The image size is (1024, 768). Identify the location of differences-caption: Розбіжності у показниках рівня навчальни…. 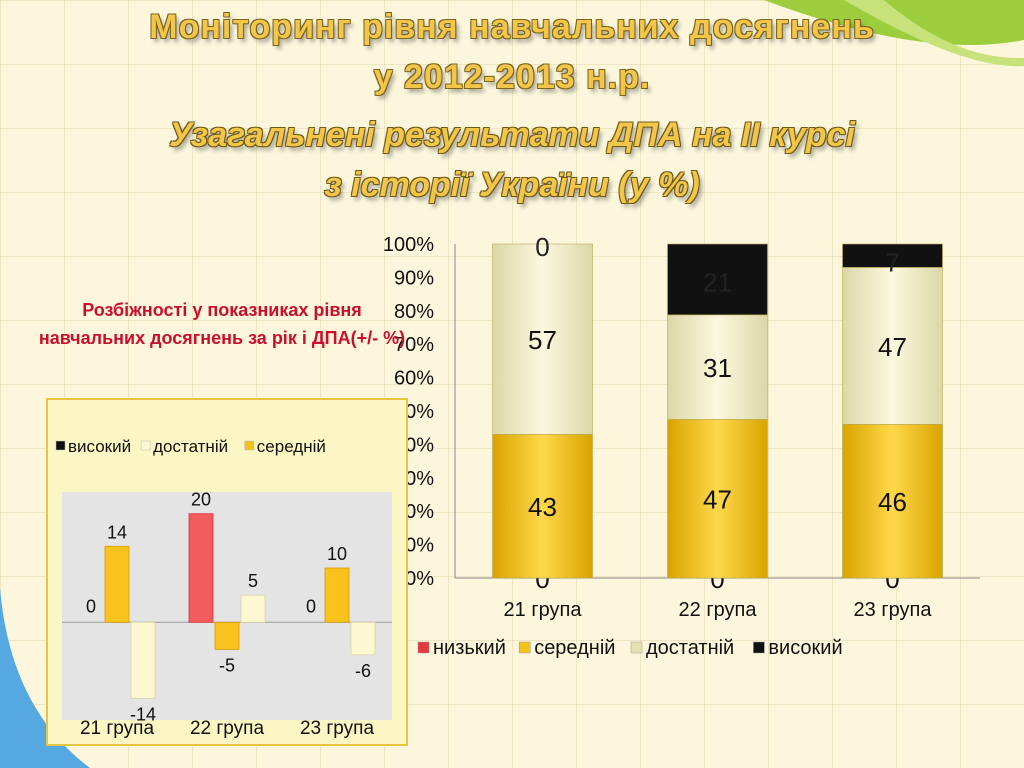
(222, 324).